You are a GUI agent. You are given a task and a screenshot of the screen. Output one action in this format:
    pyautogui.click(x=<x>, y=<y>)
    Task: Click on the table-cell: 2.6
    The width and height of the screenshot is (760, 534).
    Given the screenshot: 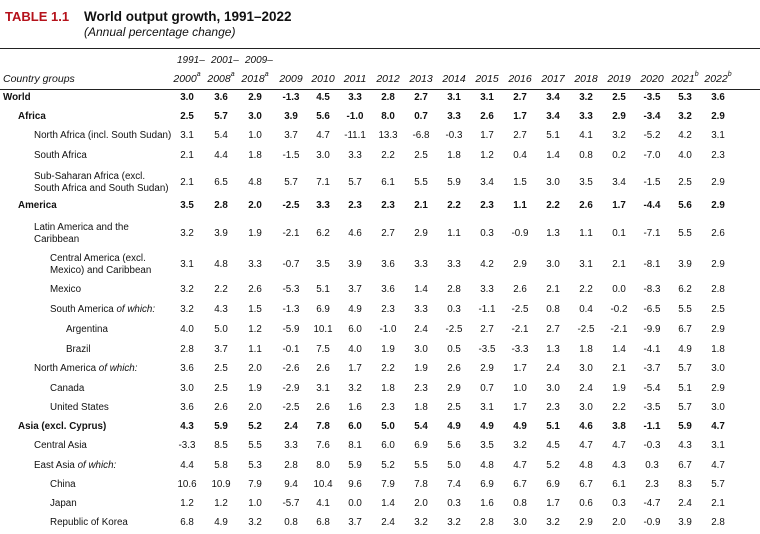 What is the action you would take?
    pyautogui.click(x=323, y=368)
    